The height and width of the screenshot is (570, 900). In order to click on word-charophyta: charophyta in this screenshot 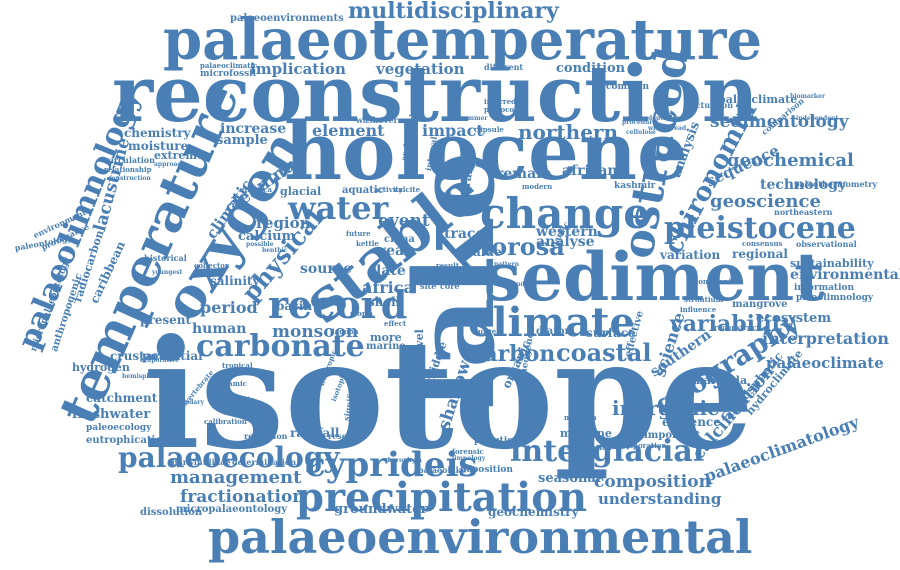, I will do `click(403, 461)`.